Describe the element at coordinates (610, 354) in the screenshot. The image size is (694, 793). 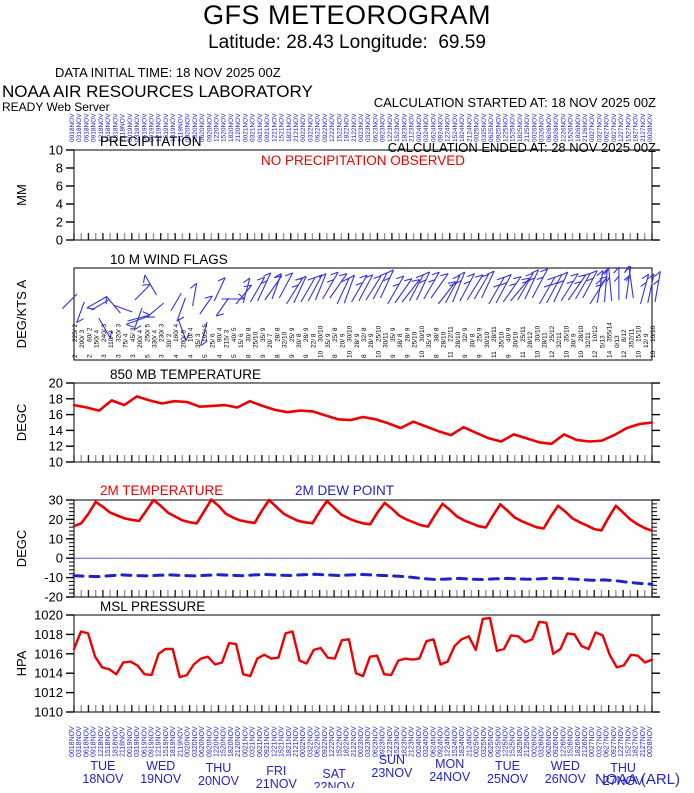
I see `wind-speed-label: 14` at that location.